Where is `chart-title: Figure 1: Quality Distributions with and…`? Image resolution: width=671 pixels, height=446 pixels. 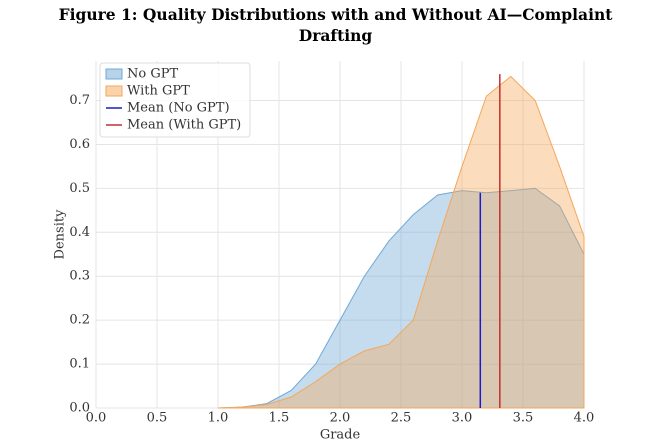 chart-title: Figure 1: Quality Distributions with and… is located at coordinates (335, 25).